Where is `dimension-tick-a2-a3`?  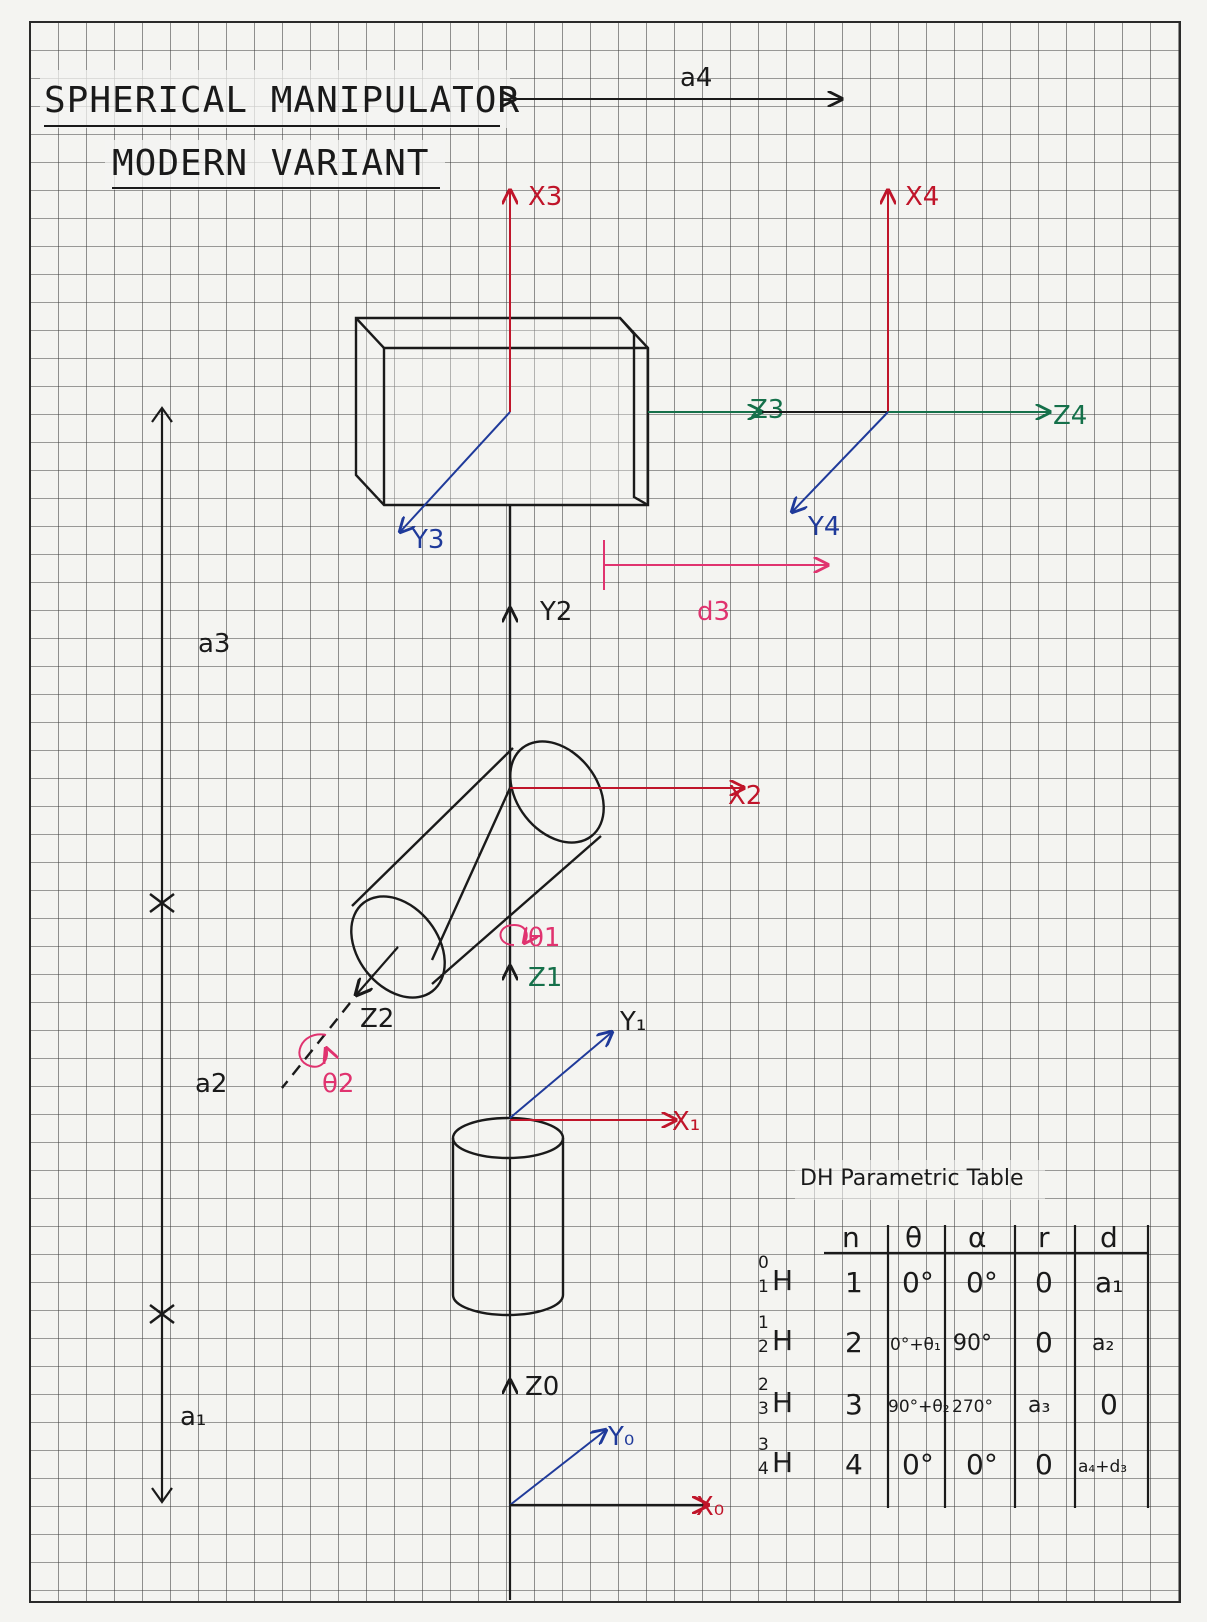 dimension-tick-a2-a3 is located at coordinates (162, 903).